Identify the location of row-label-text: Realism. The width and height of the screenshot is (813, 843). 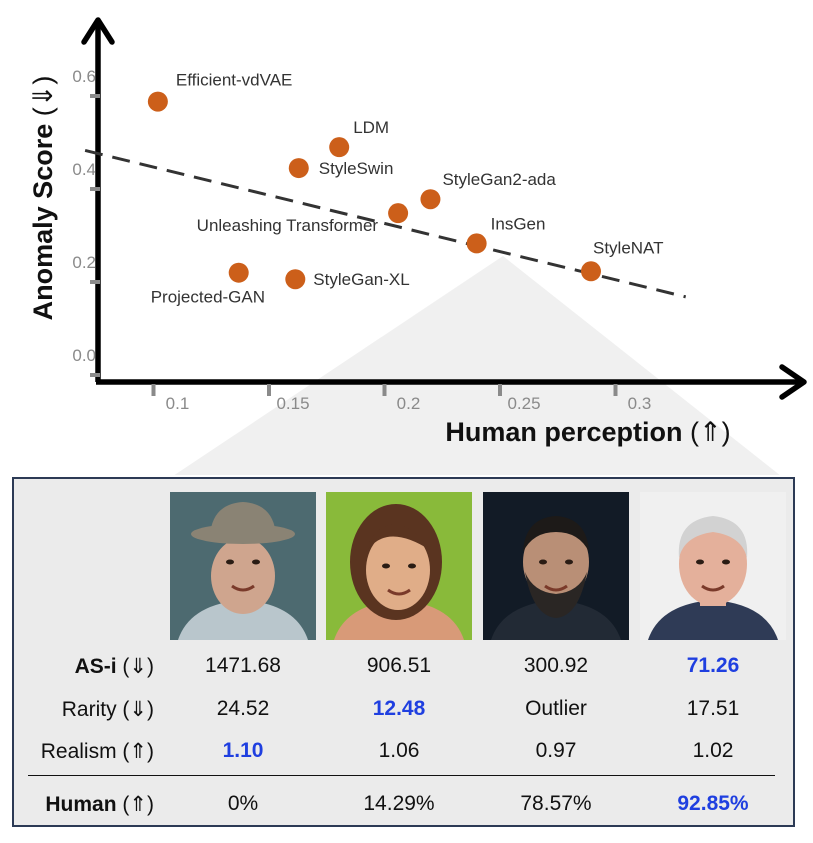
(78, 751).